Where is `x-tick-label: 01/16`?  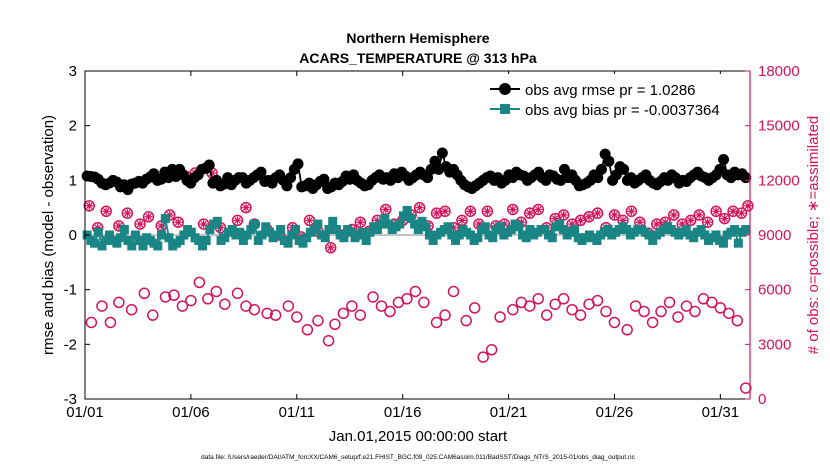
x-tick-label: 01/16 is located at coordinates (403, 412).